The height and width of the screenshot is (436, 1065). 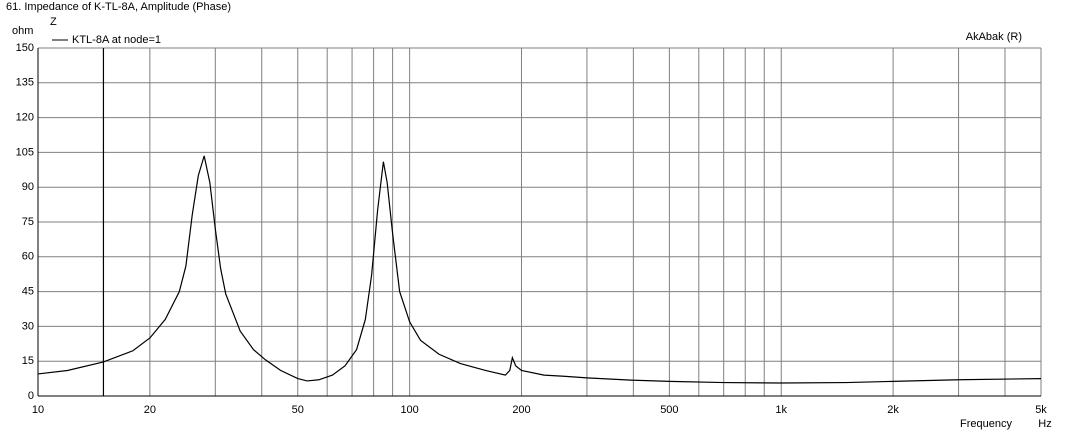 What do you see at coordinates (25, 48) in the screenshot?
I see `y-tick-label: 150` at bounding box center [25, 48].